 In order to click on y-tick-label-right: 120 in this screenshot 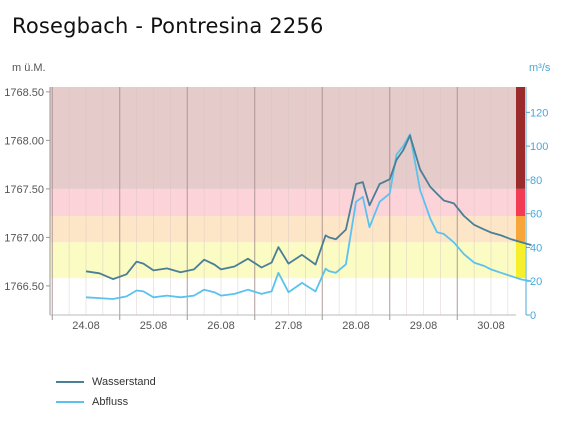, I will do `click(539, 113)`.